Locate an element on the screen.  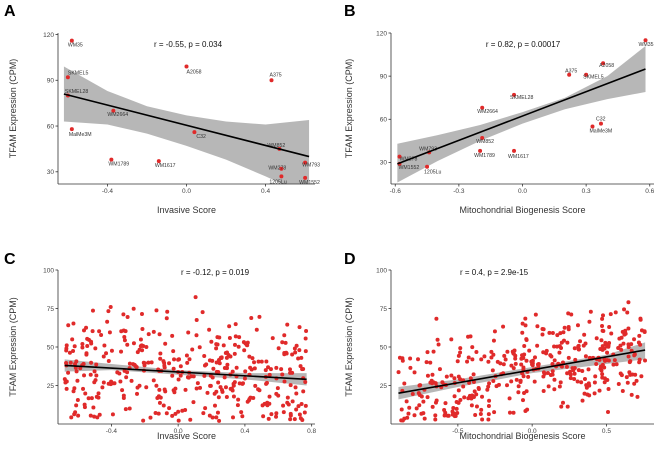
panel-letter-d: D is located at coordinates (350, 259).